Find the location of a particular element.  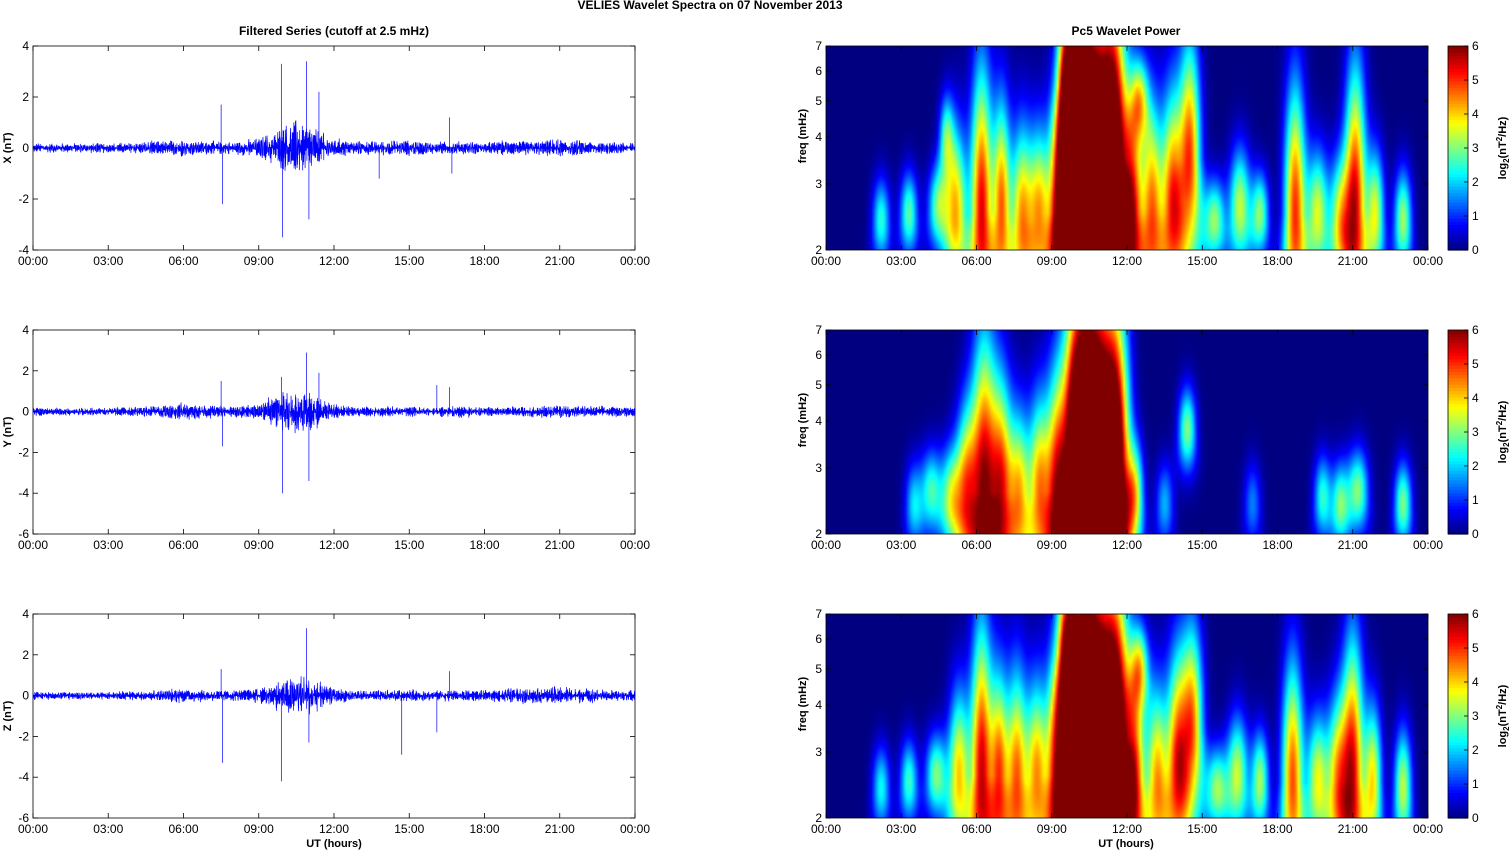

y-tick-label: 7 is located at coordinates (818, 614).